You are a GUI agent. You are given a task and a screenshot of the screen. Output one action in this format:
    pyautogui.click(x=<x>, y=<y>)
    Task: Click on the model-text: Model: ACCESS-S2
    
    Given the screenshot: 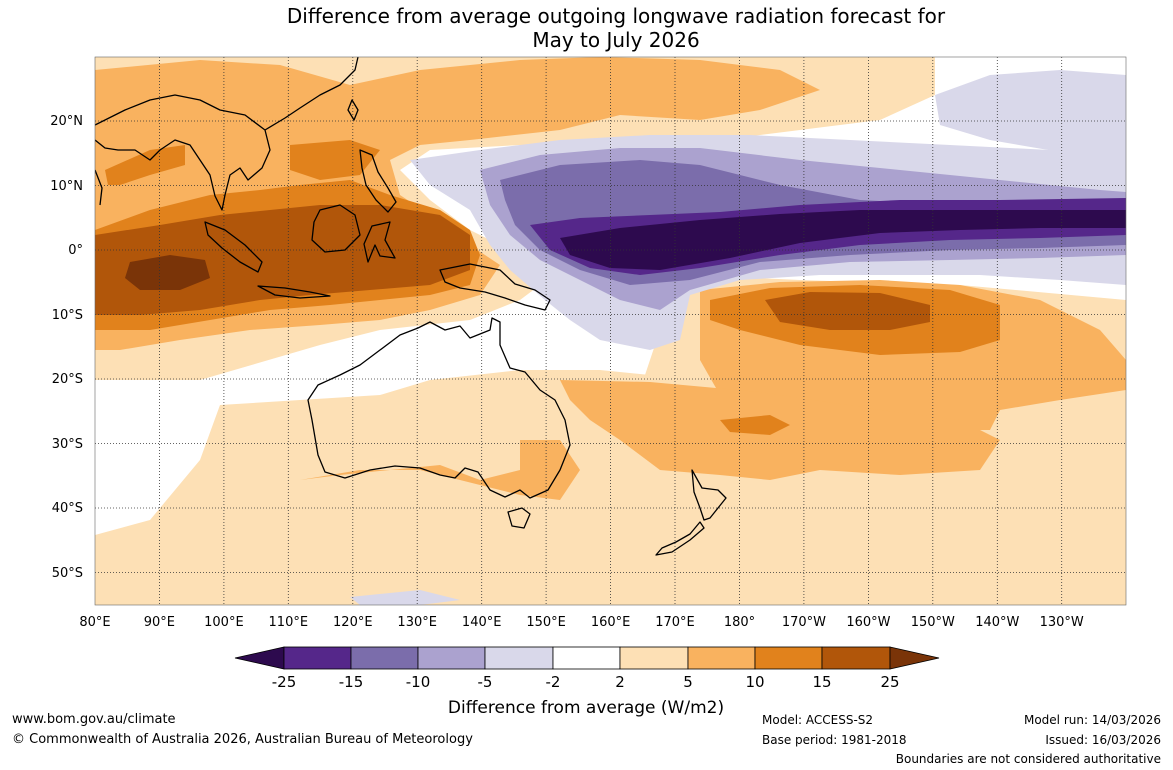 What is the action you would take?
    pyautogui.click(x=818, y=720)
    